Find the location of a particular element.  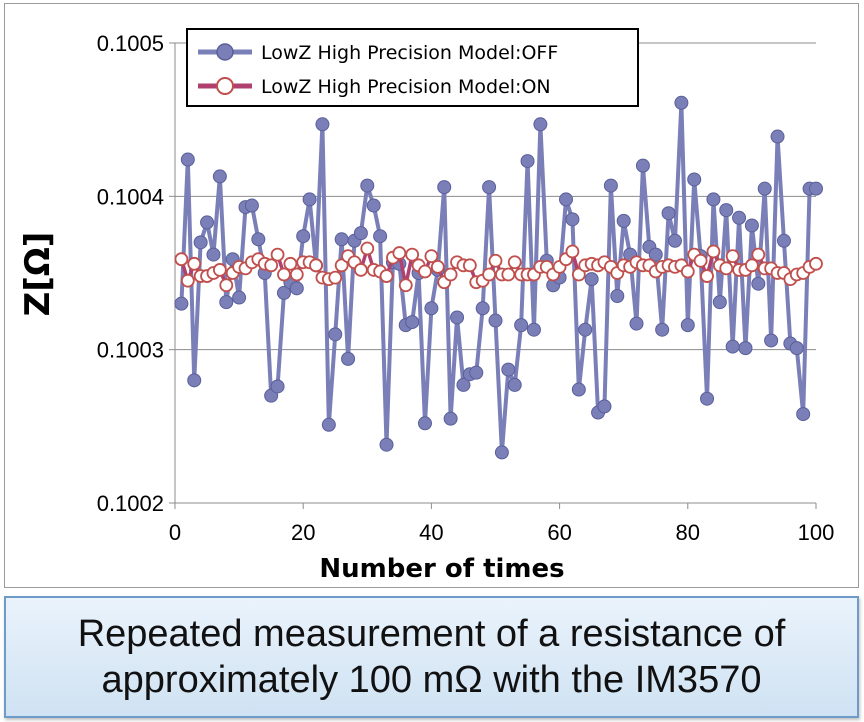

legend-marker-off is located at coordinates (225, 52).